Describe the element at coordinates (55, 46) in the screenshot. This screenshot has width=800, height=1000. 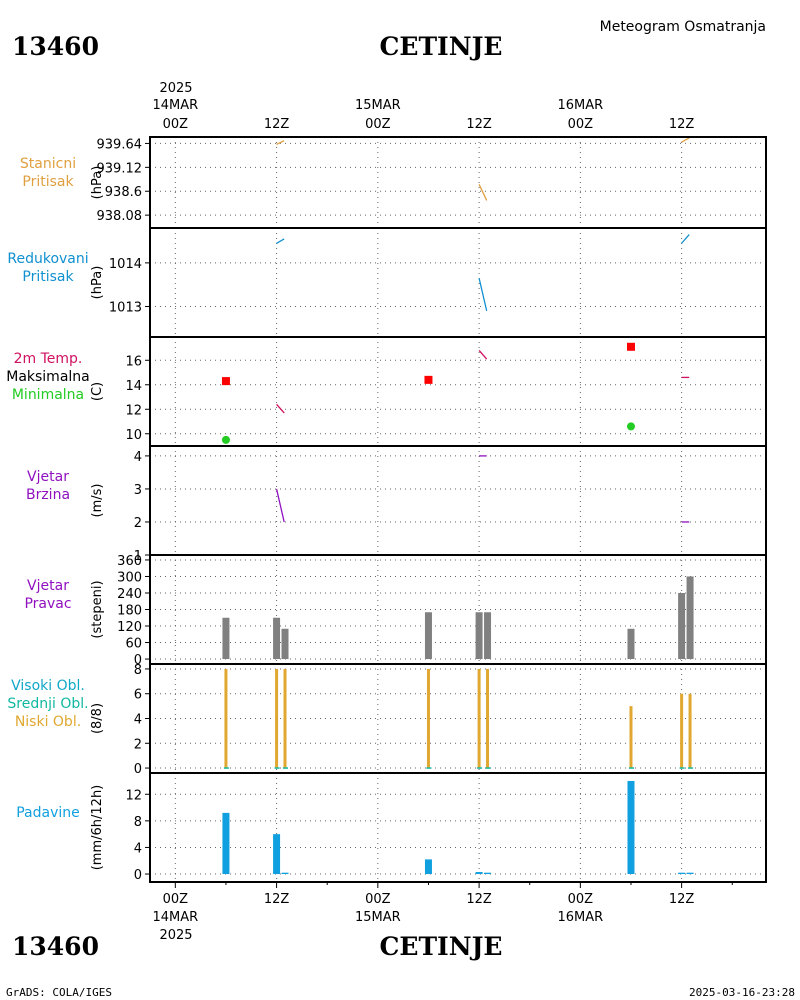
I see `station-id-top: 13460` at that location.